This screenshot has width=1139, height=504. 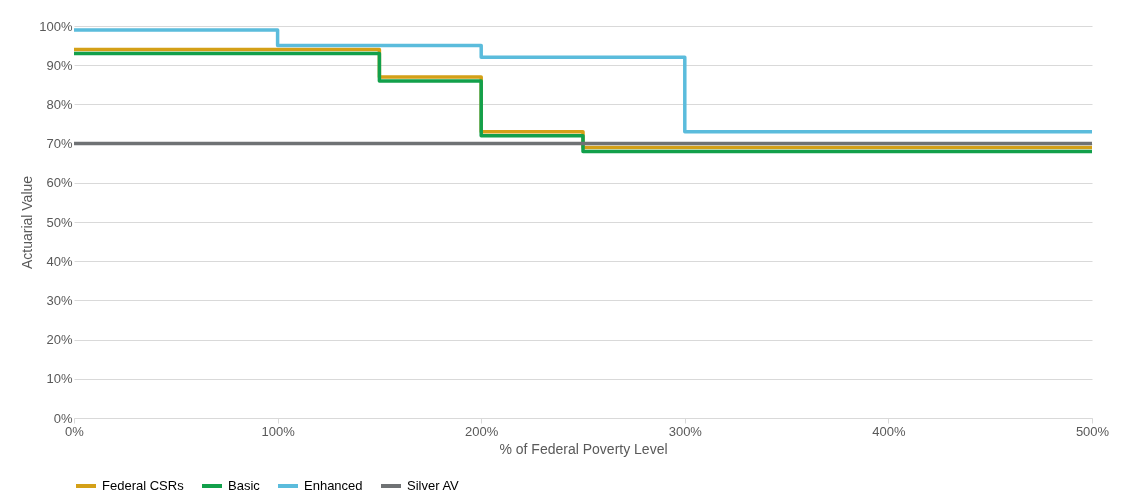 What do you see at coordinates (63, 418) in the screenshot?
I see `y-tick-label: 0%` at bounding box center [63, 418].